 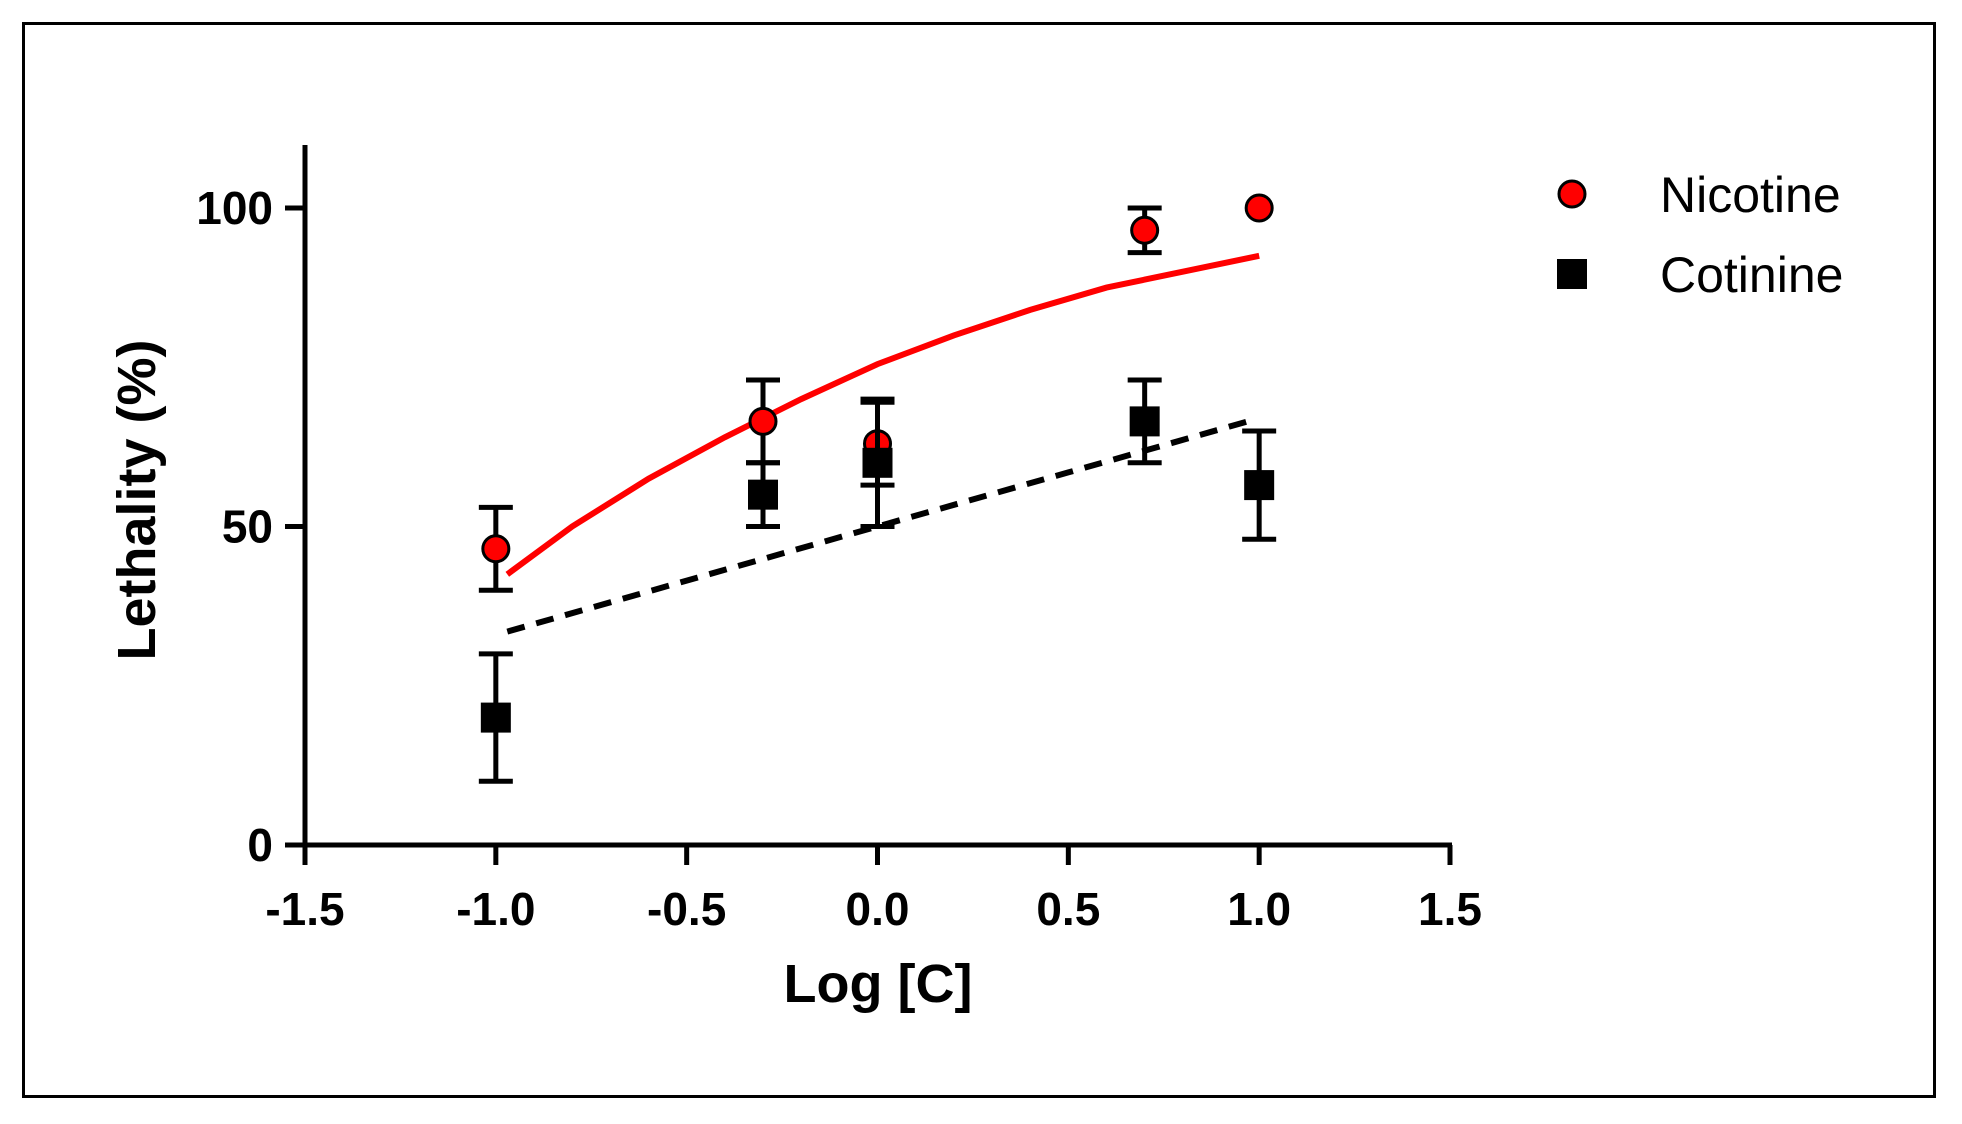 What do you see at coordinates (1700, 235) in the screenshot?
I see `legend: Nicotine Cotinine` at bounding box center [1700, 235].